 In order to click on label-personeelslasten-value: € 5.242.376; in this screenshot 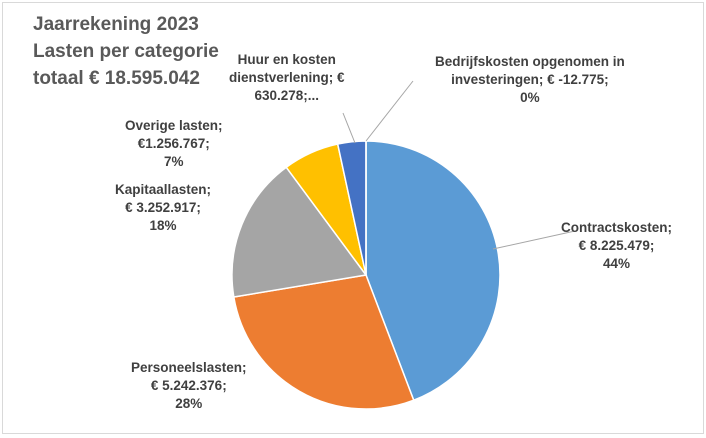, I will do `click(188, 385)`.